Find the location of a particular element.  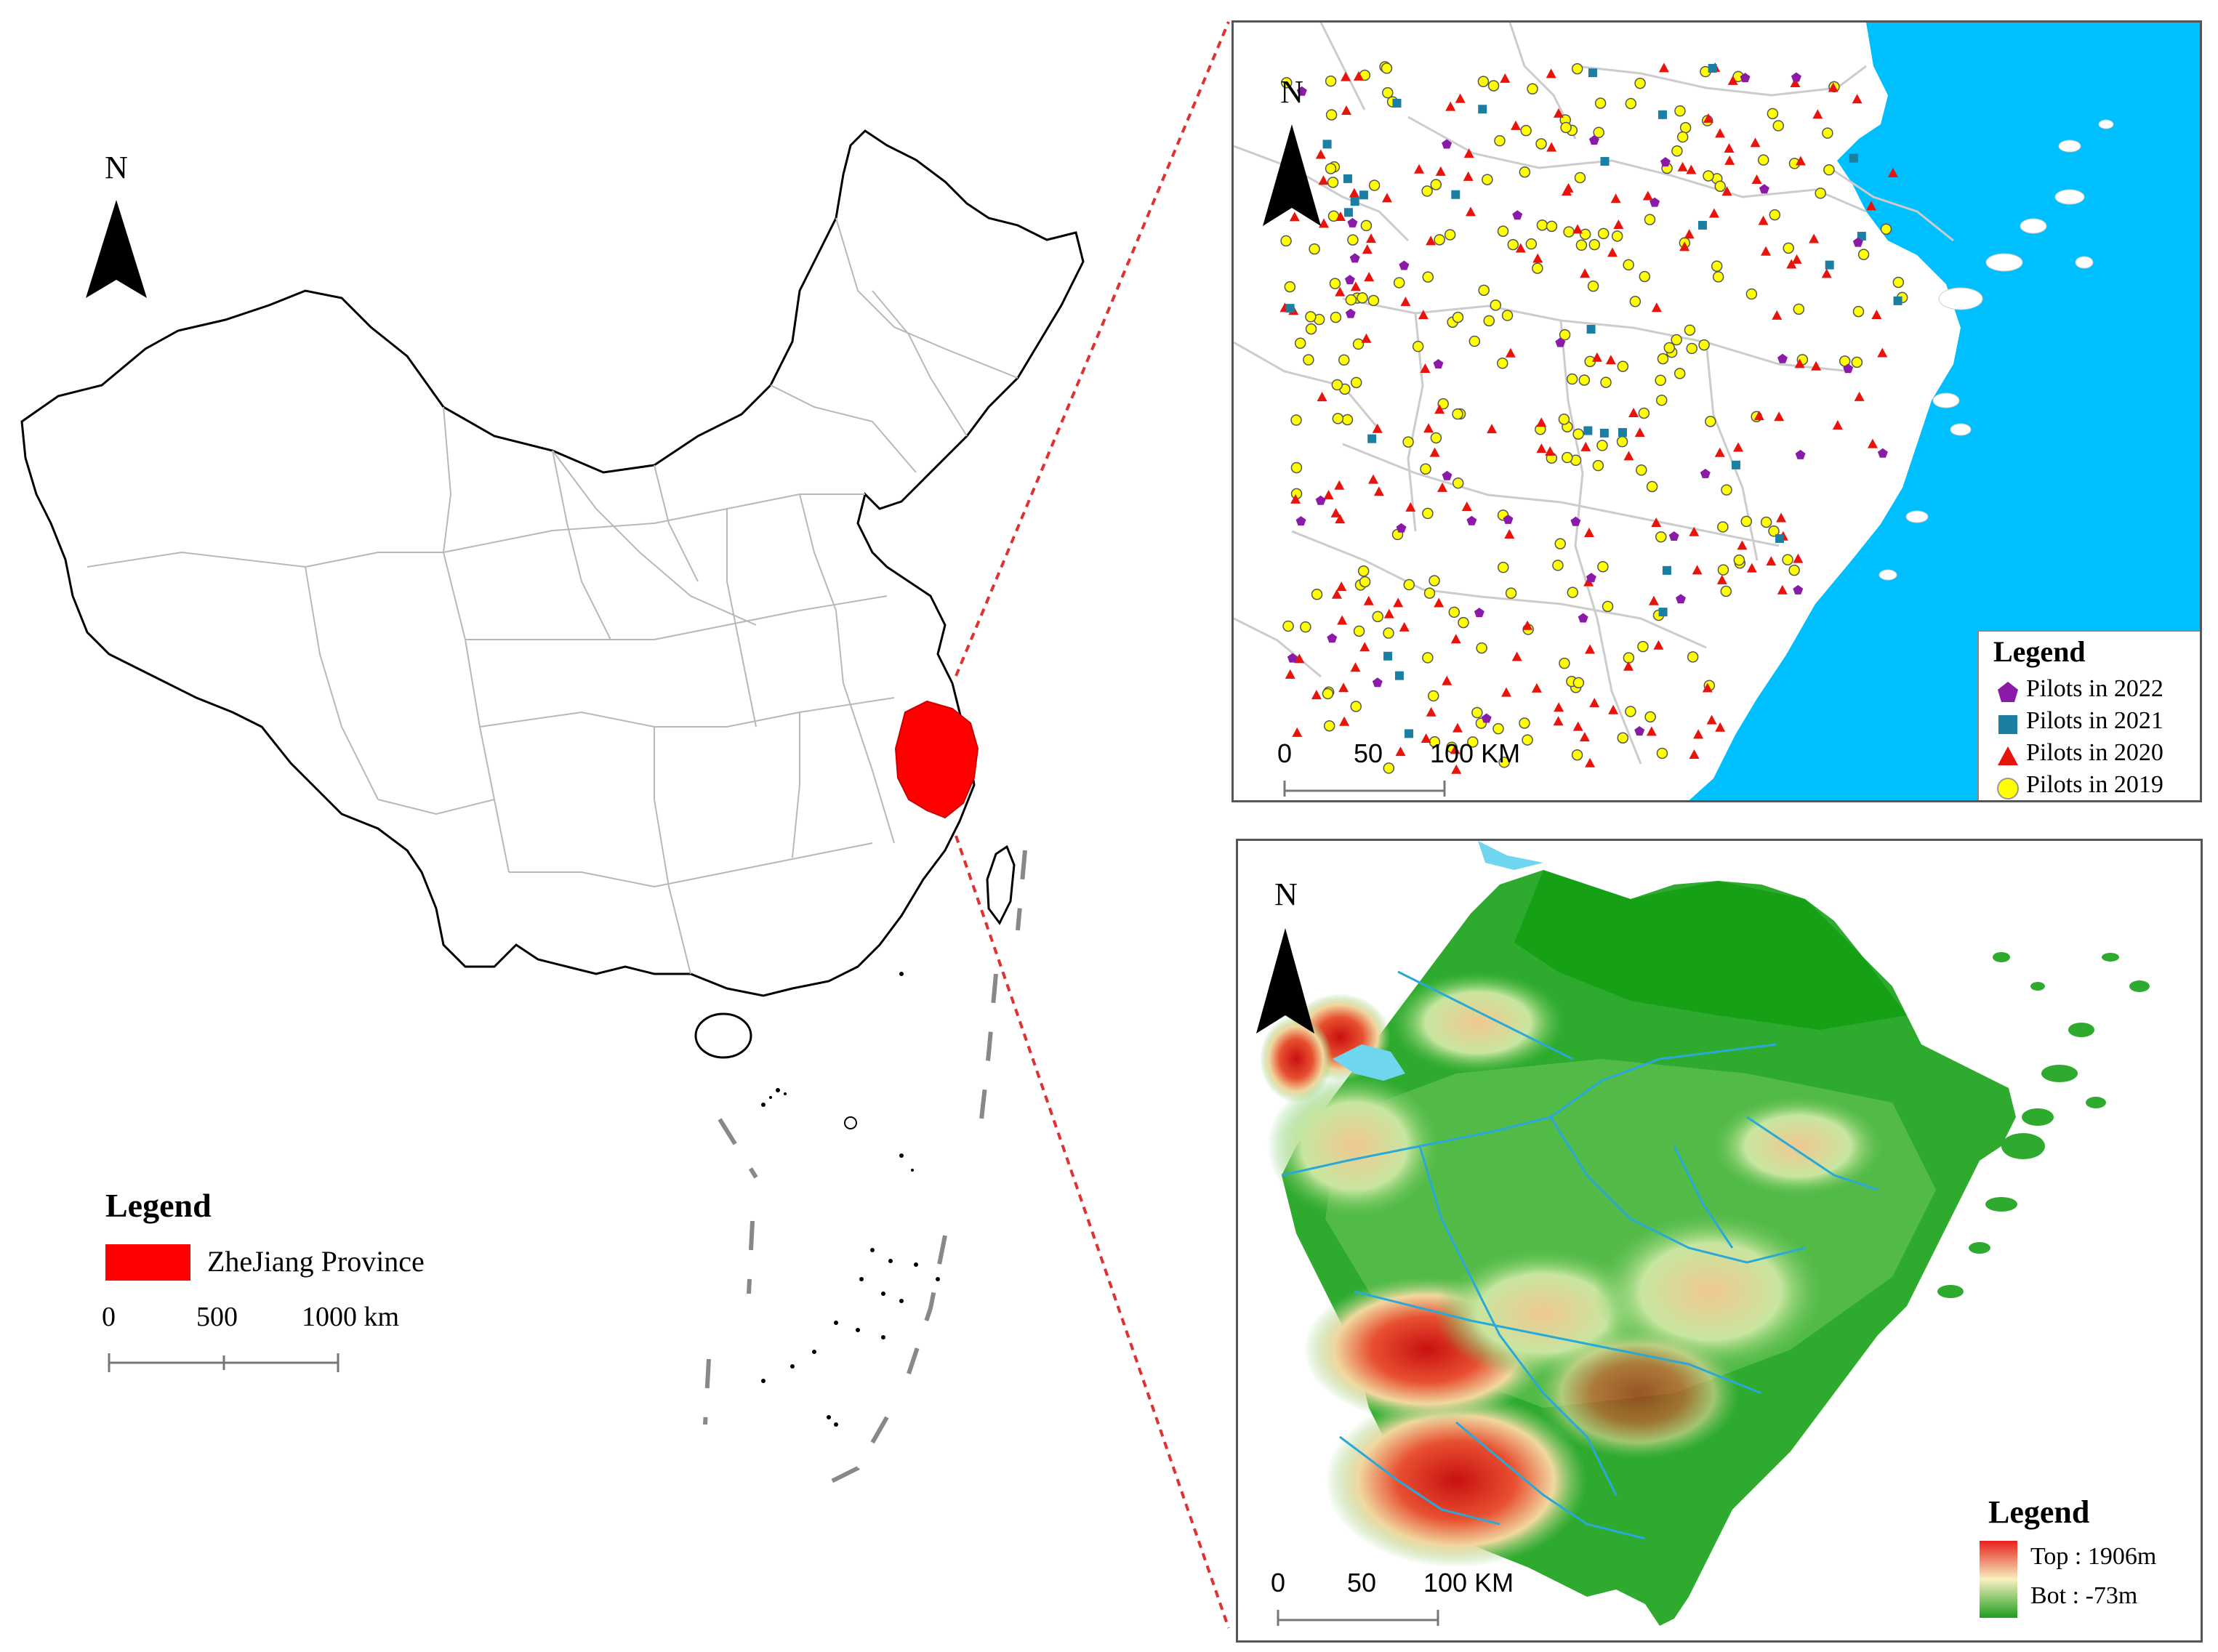

square-icon is located at coordinates (2007, 724).